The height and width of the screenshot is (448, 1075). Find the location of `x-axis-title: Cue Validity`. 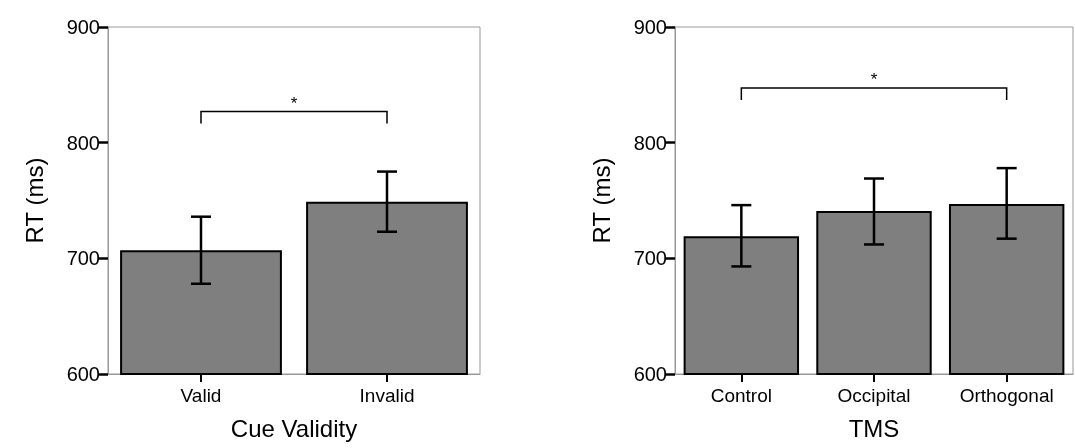

x-axis-title: Cue Validity is located at coordinates (294, 428).